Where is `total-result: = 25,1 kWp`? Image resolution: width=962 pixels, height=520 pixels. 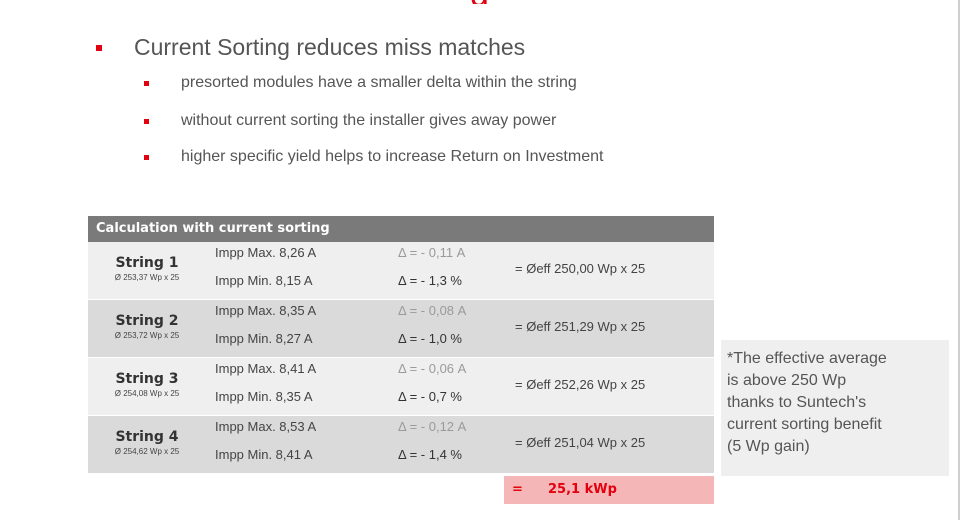
total-result: = 25,1 kWp is located at coordinates (609, 490).